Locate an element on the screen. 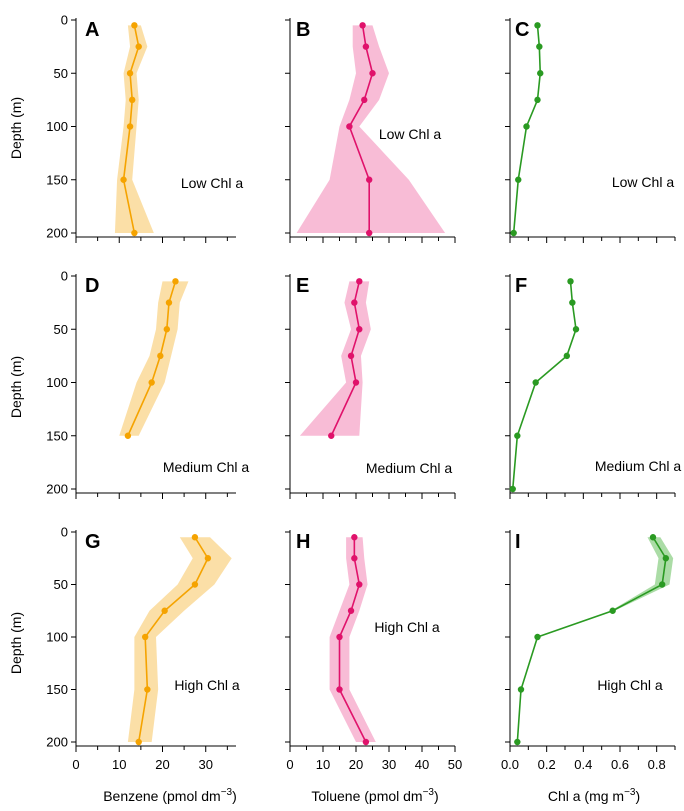  panel-B: B Low Chl a is located at coordinates (370, 130).